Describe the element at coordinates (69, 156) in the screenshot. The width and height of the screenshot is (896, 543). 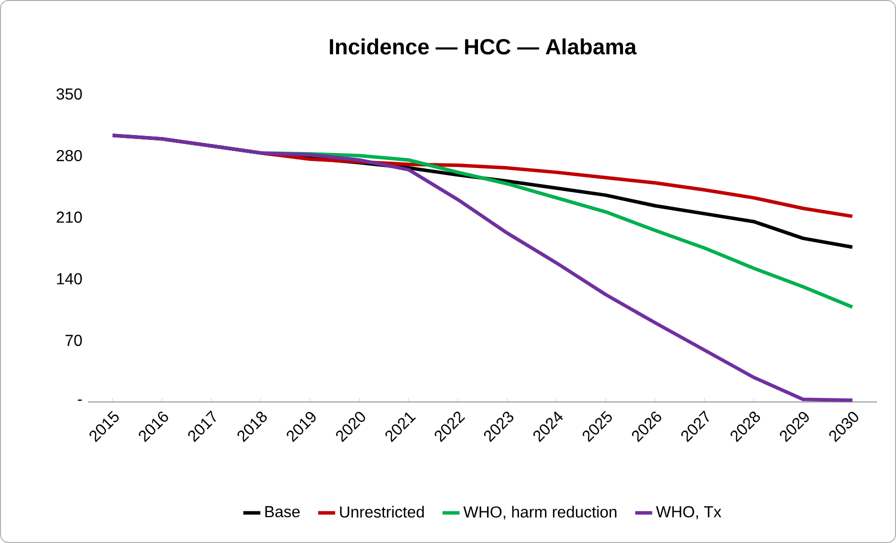
I see `y-tick-label: 280` at that location.